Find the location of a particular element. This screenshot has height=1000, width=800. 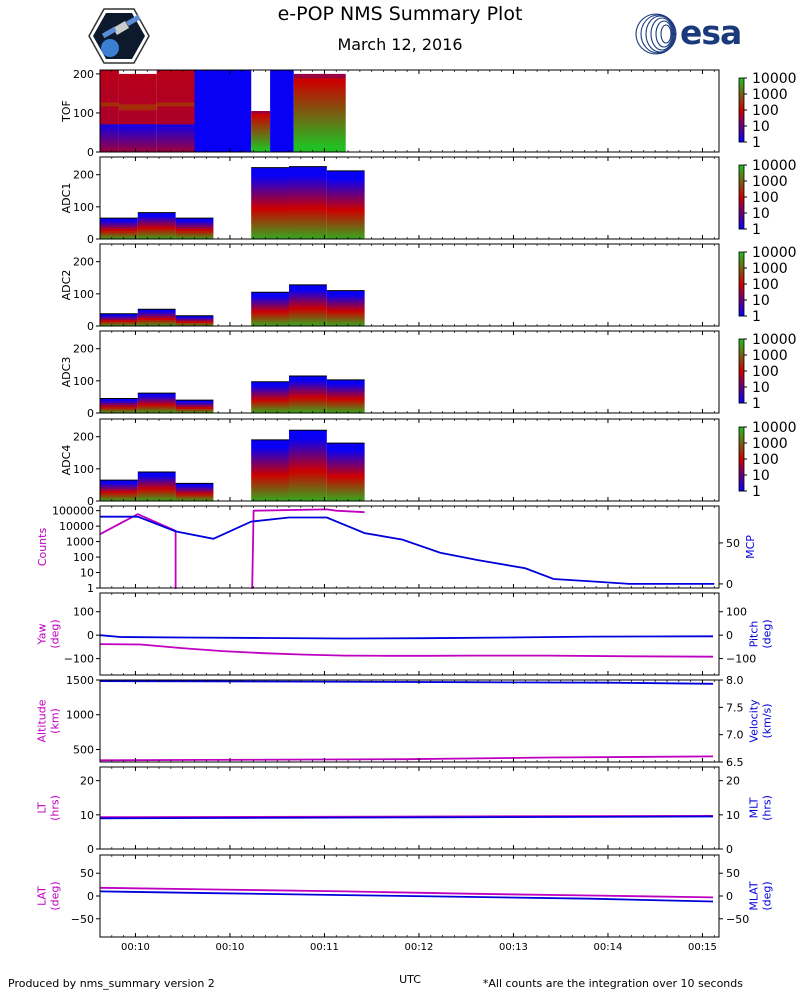

adc2-block is located at coordinates (119, 320).